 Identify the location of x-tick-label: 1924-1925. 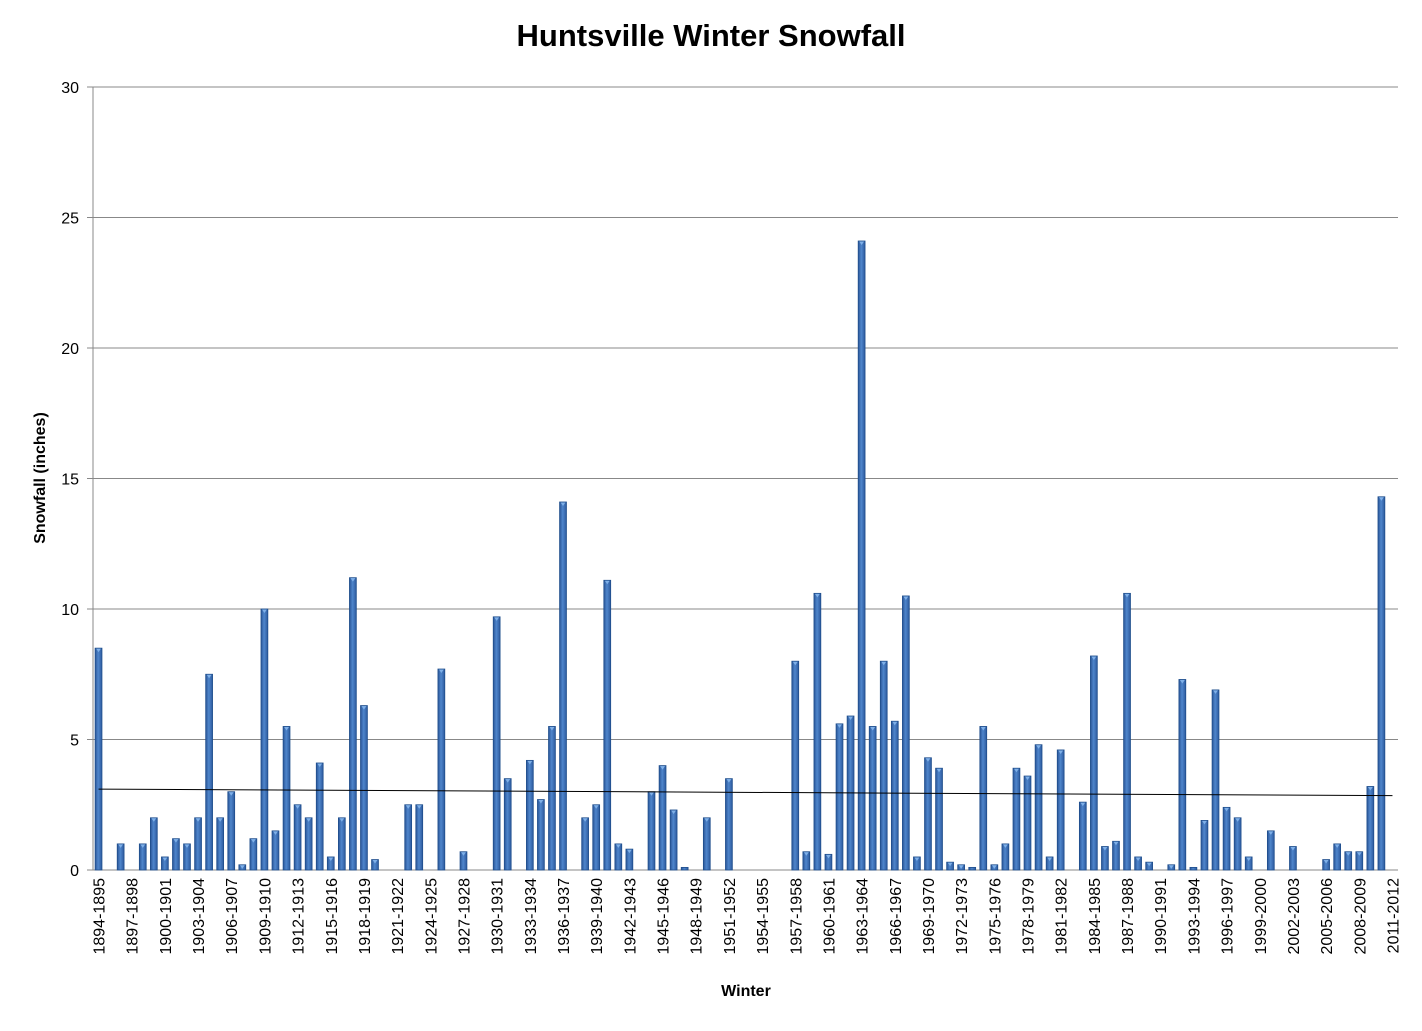
(431, 916).